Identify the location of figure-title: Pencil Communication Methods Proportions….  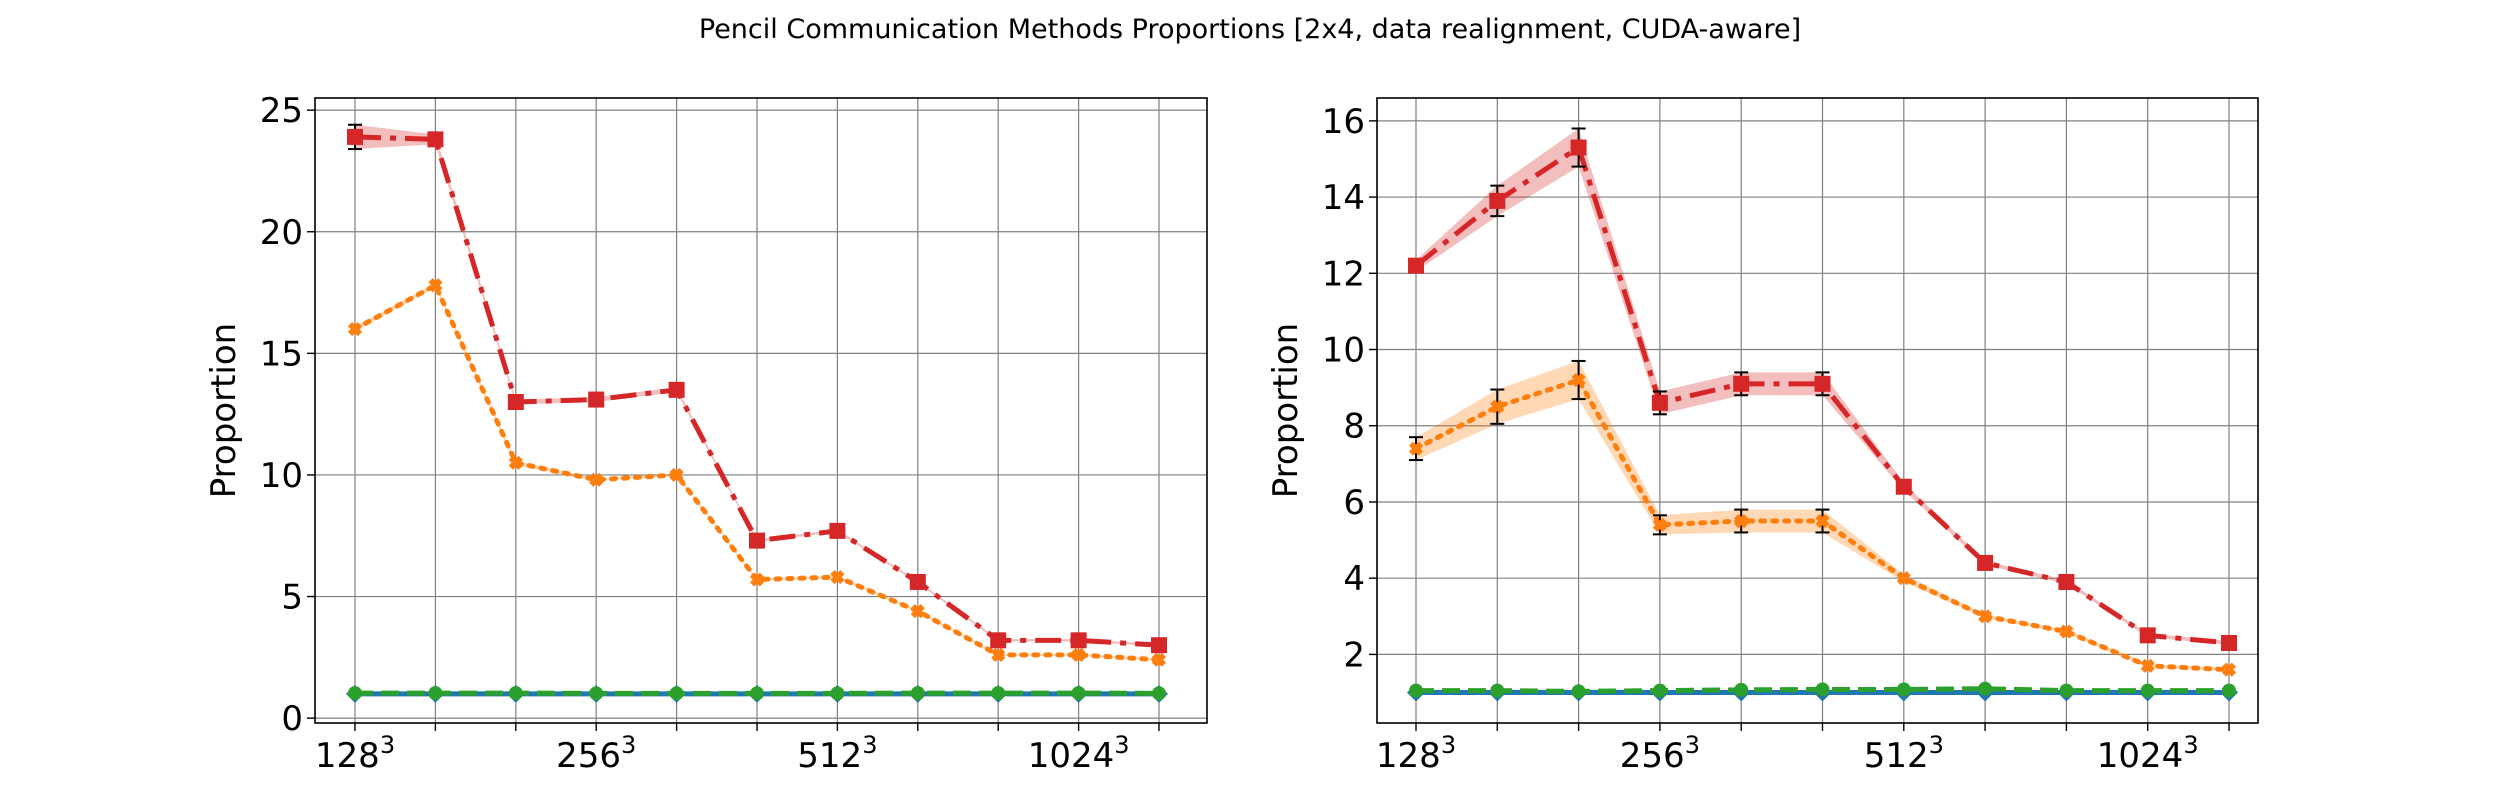
(1250, 29).